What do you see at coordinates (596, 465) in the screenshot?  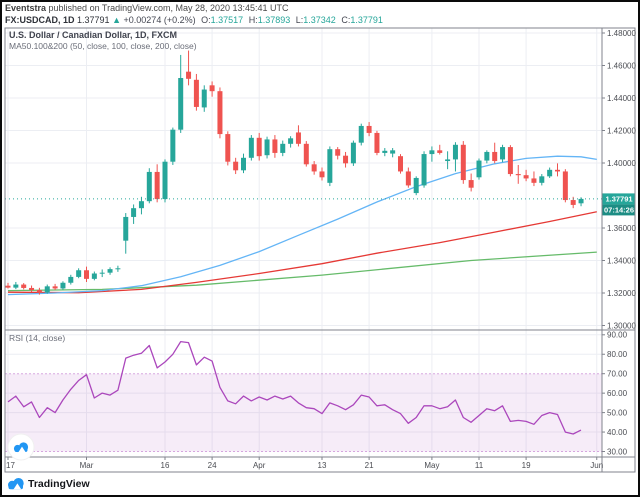 I see `svg-text: Jun` at bounding box center [596, 465].